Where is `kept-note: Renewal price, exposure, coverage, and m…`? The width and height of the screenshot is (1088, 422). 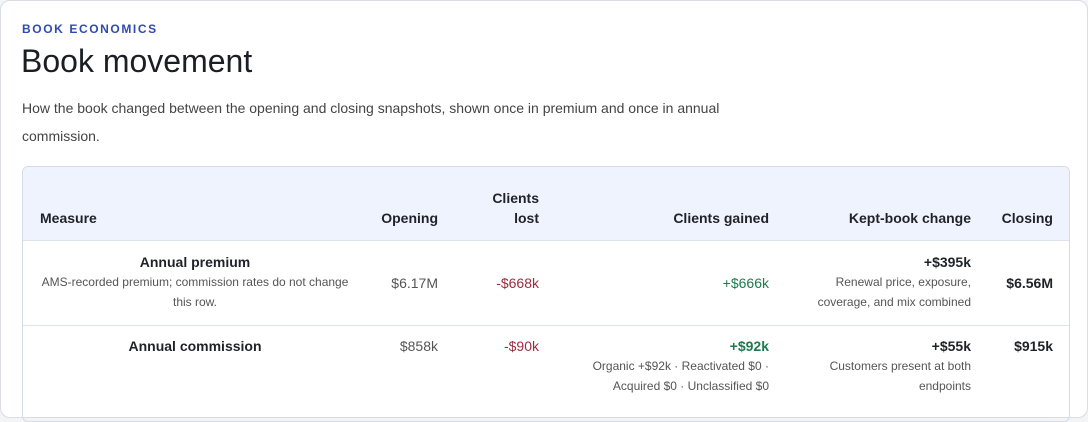
kept-note: Renewal price, exposure, coverage, and m… is located at coordinates (894, 292).